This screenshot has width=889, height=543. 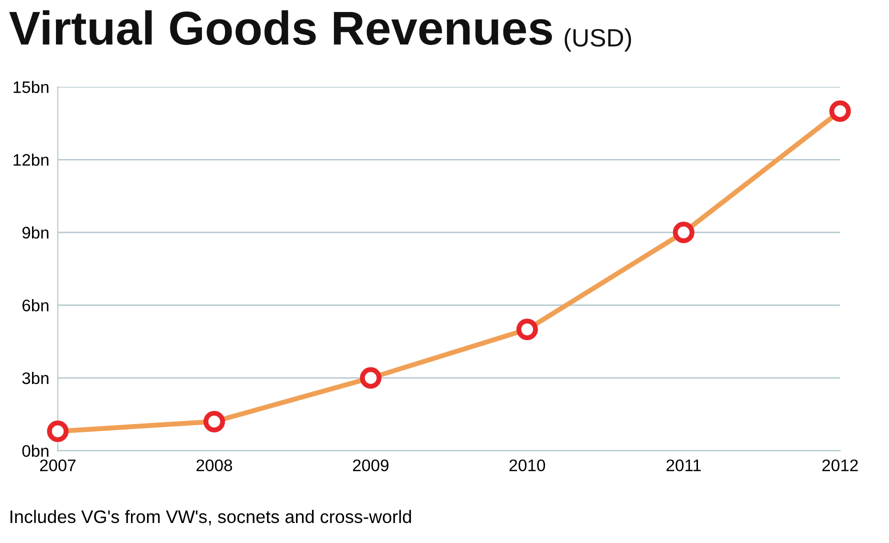 I want to click on x-tick-label: 2009, so click(x=370, y=465).